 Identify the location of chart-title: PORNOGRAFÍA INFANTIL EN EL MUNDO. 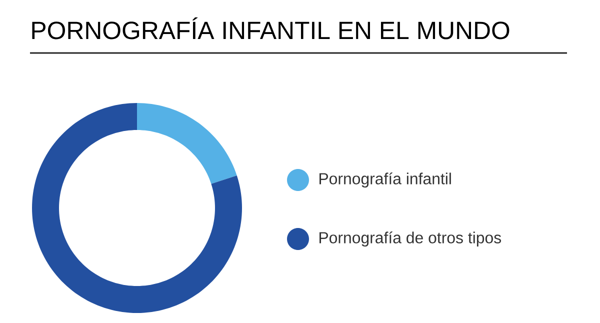
(271, 28).